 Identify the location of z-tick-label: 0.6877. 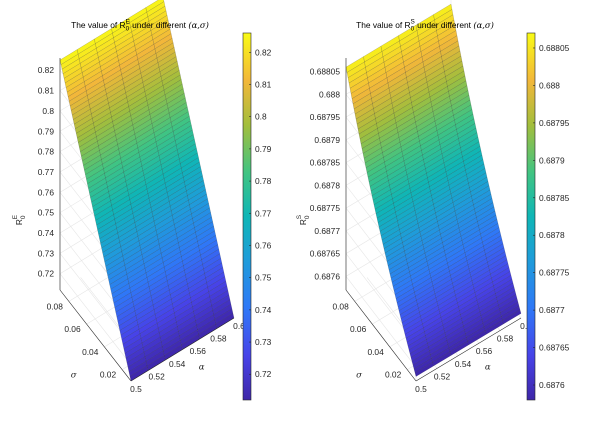
(327, 231).